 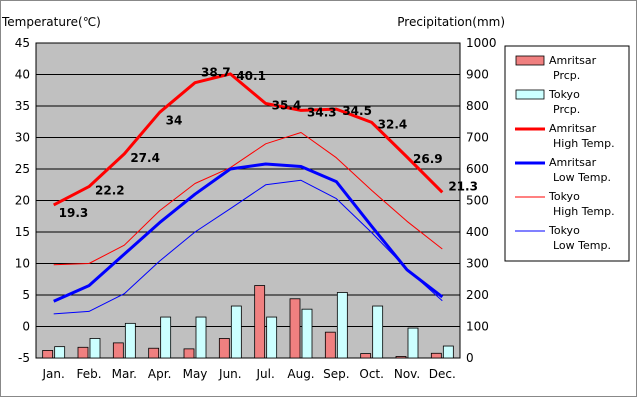 What do you see at coordinates (174, 120) in the screenshot?
I see `data-label: 34` at bounding box center [174, 120].